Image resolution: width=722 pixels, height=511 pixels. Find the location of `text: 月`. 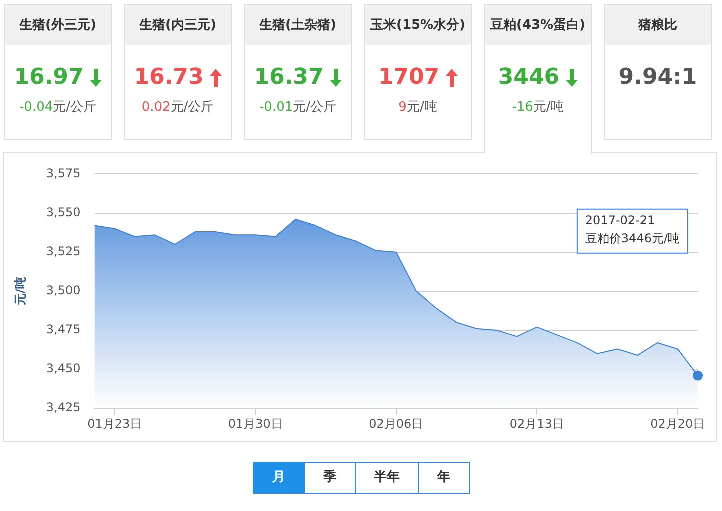

text: 月 is located at coordinates (279, 478).